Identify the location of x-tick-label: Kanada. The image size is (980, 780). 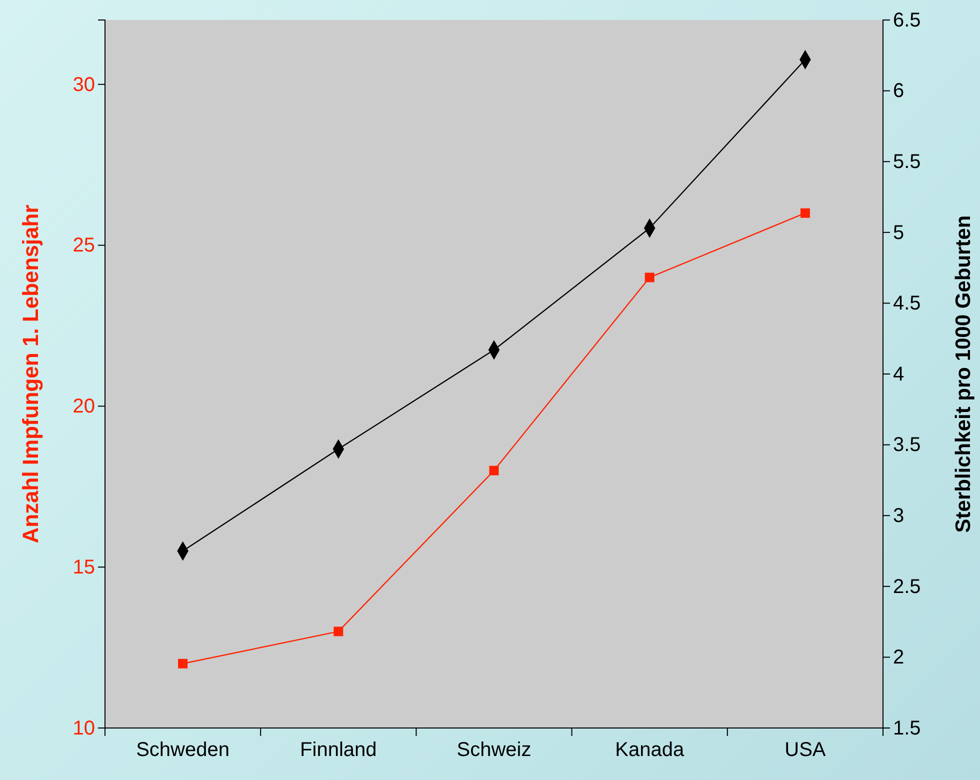
(650, 750).